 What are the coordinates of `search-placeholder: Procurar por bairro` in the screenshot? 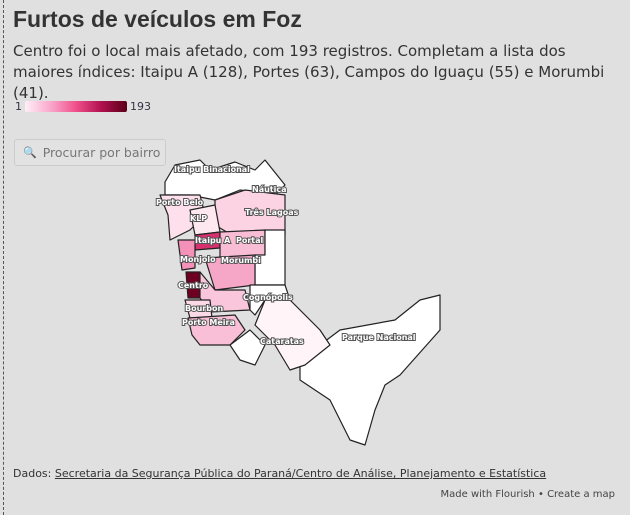 It's located at (101, 152).